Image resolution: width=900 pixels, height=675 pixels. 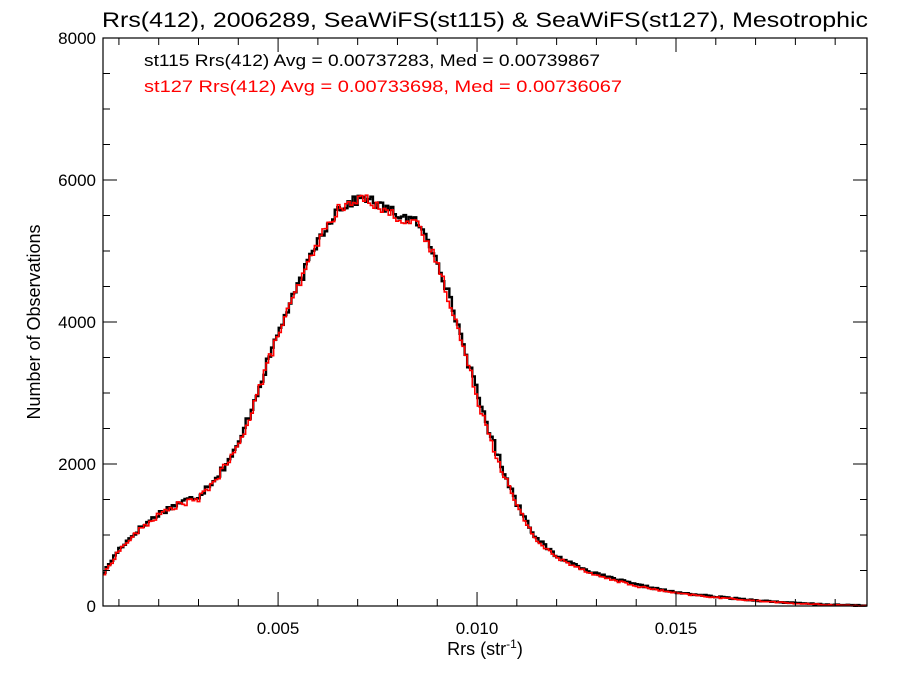 I want to click on x-axis-label-exponent: -1, so click(x=511, y=644).